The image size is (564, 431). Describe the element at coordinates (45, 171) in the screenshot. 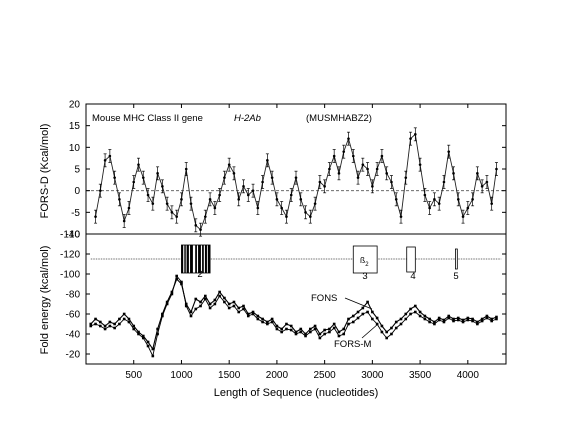

I see `top-y-axis-label: FORS-D (Kcal/mol)` at that location.